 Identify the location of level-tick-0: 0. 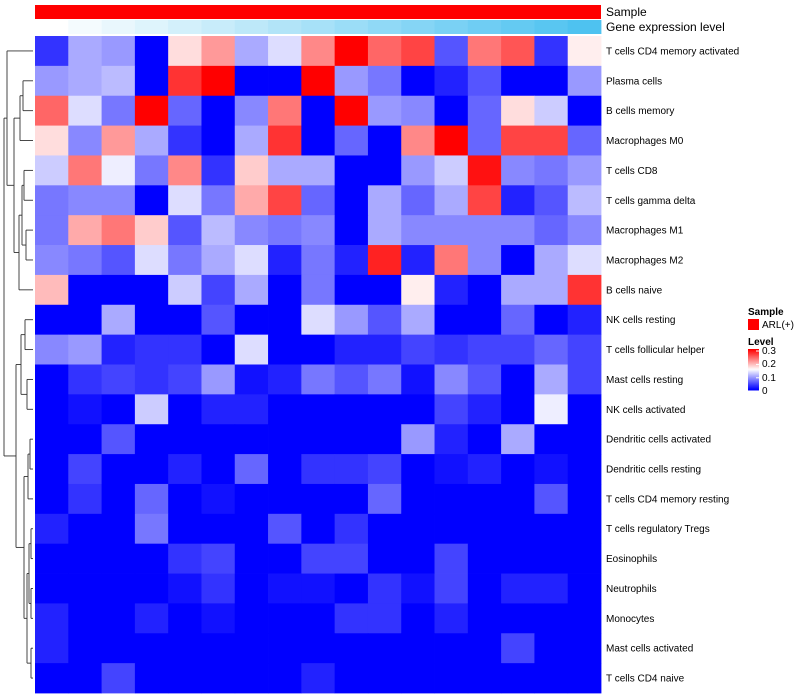
(765, 391).